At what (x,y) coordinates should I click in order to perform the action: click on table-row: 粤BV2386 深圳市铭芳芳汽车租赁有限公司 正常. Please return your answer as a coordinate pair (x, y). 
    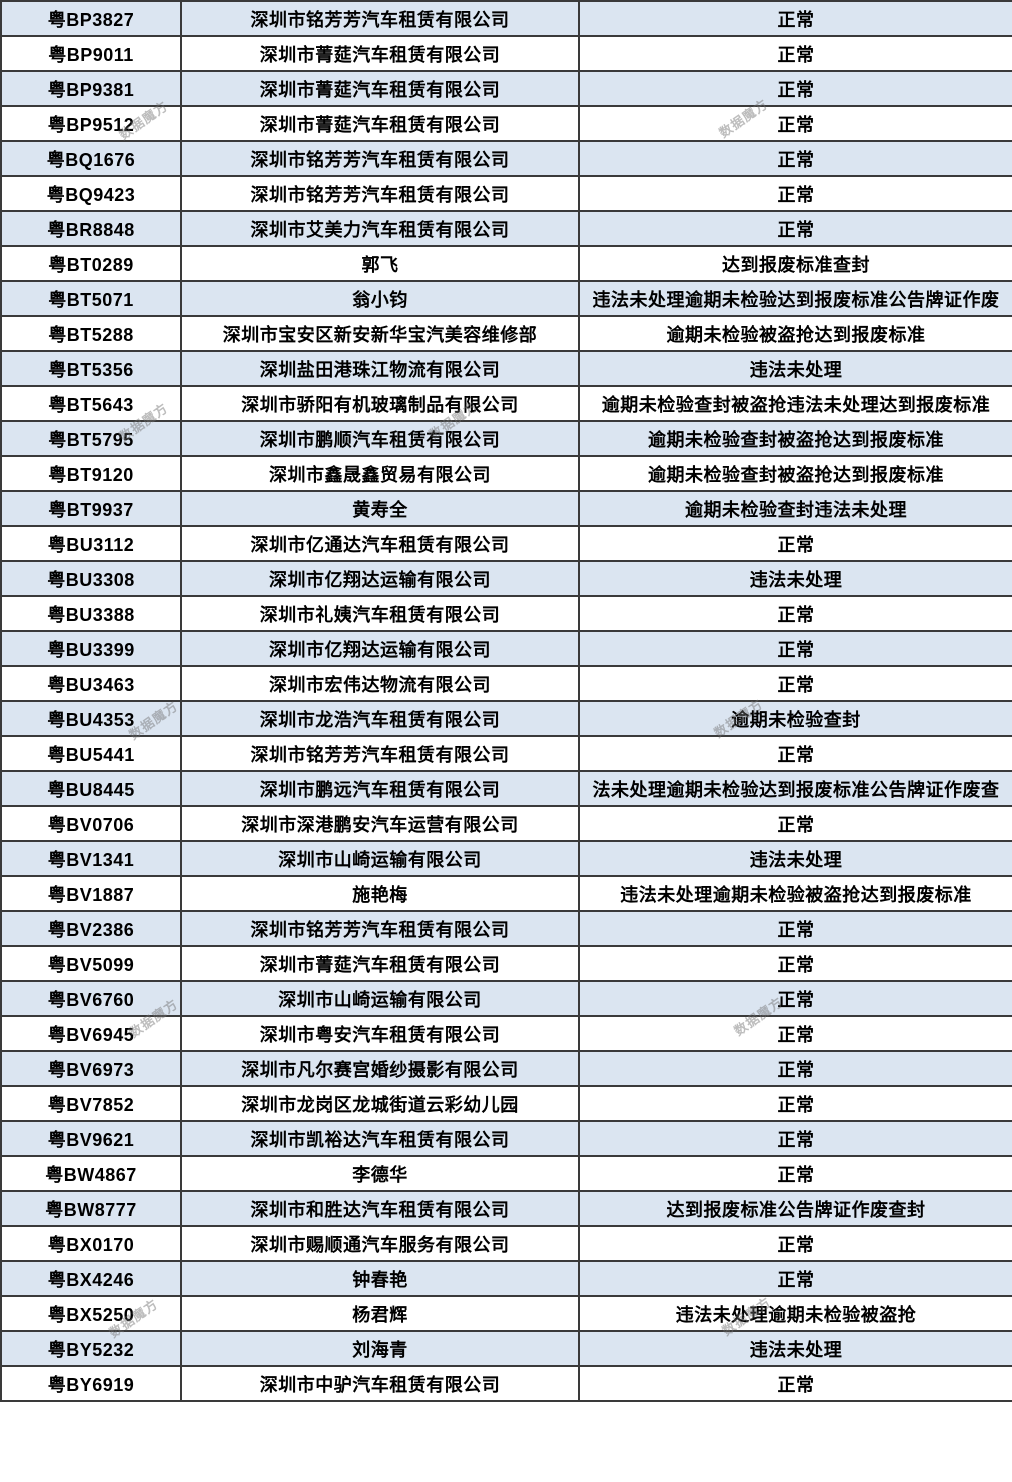
    Looking at the image, I should click on (506, 928).